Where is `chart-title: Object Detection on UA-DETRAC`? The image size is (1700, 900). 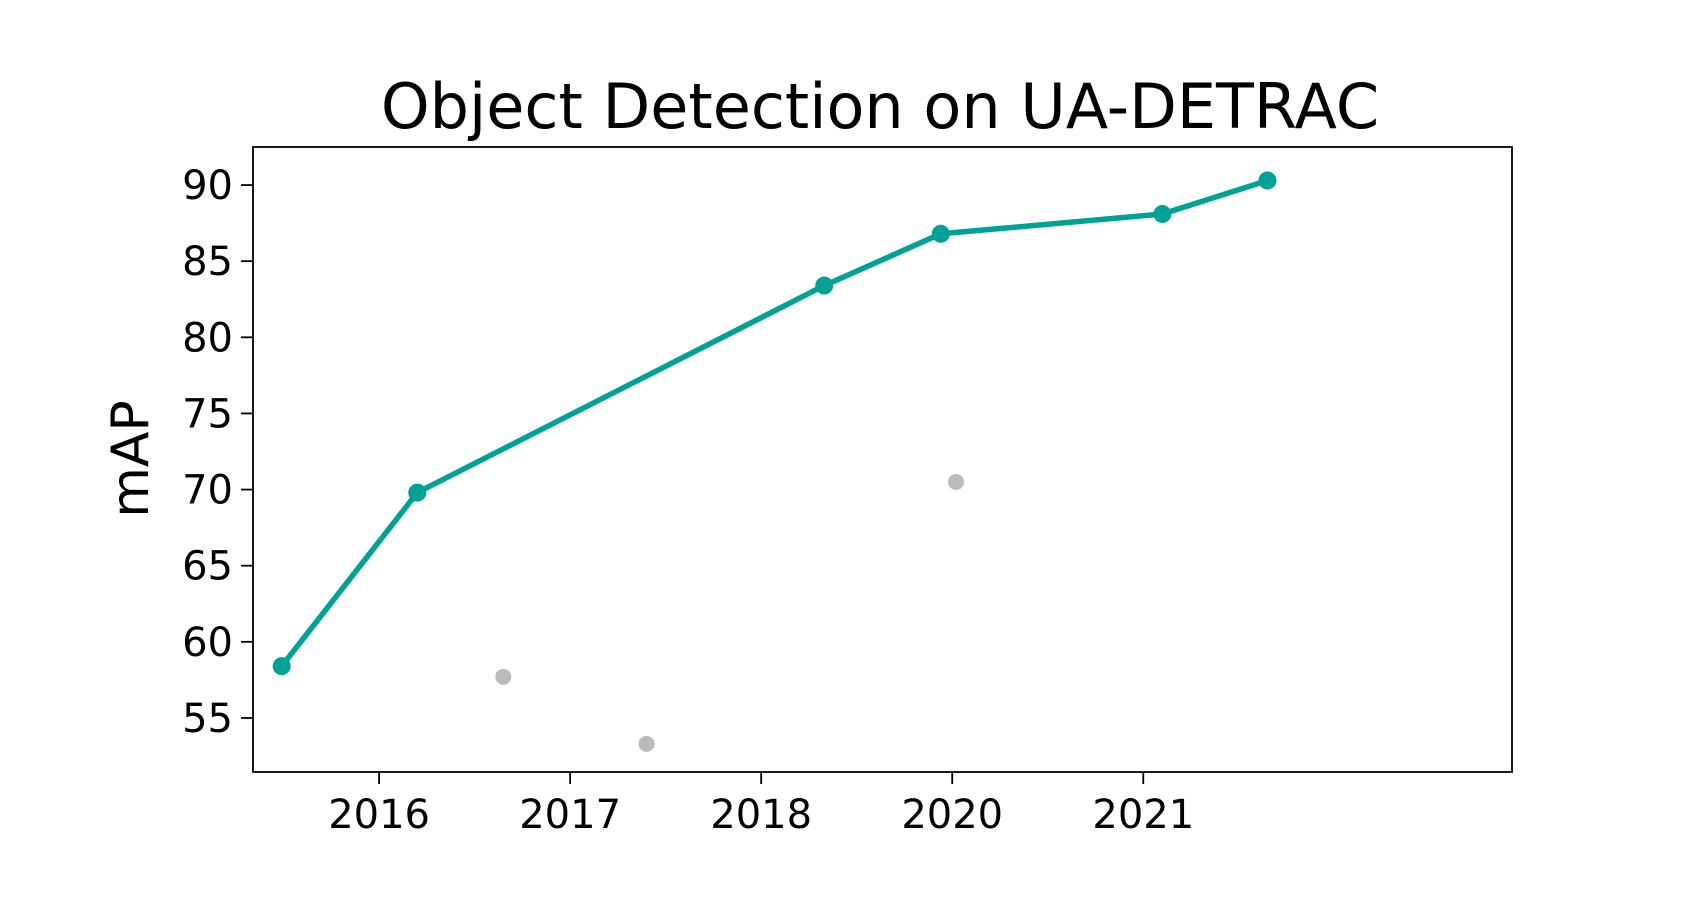 chart-title: Object Detection on UA-DETRAC is located at coordinates (880, 106).